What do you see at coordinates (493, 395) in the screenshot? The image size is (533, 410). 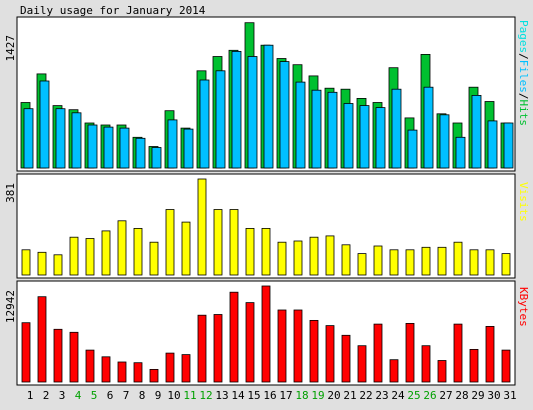 I see `x-tick-label-day-30: 30` at bounding box center [493, 395].